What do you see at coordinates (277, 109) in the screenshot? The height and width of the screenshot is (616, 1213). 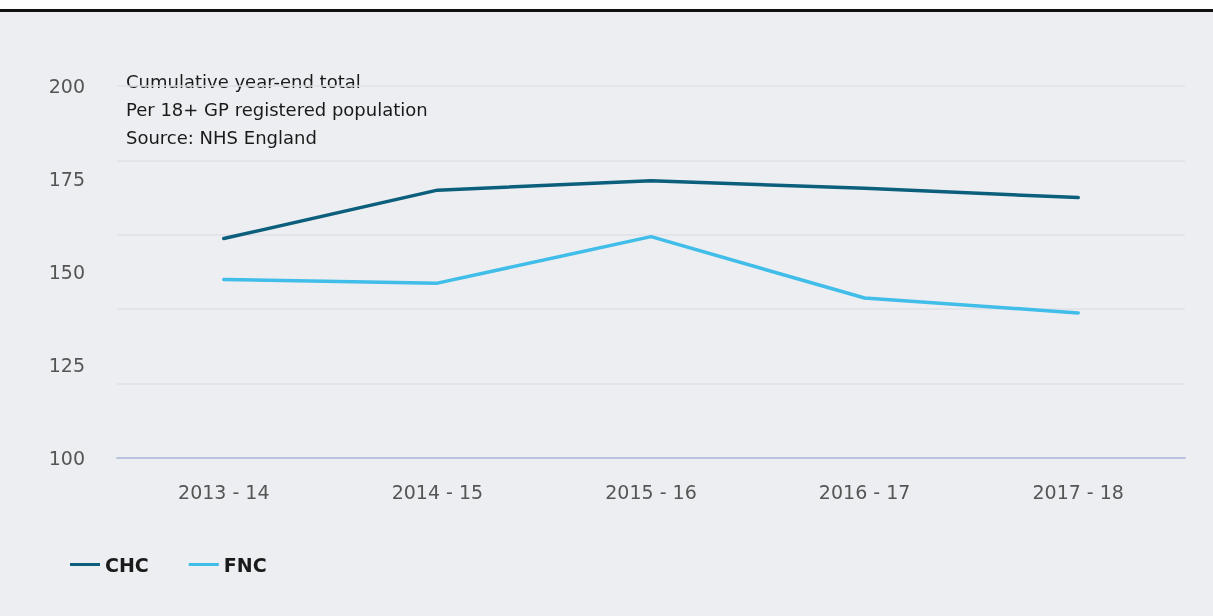 I see `annotation: Per 18+ GP registered population` at bounding box center [277, 109].